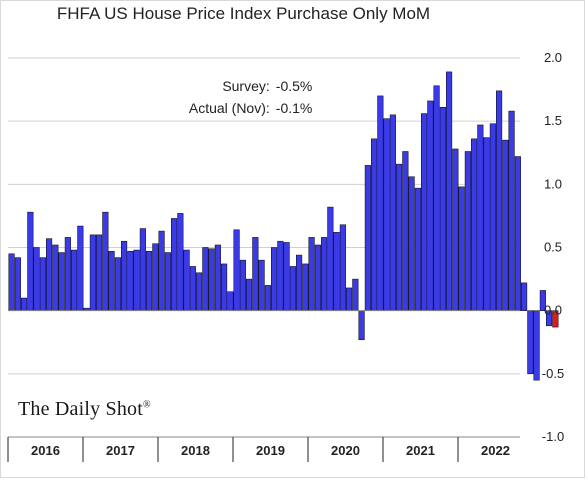  What do you see at coordinates (553, 247) in the screenshot?
I see `y-tick-label: 0.5` at bounding box center [553, 247].